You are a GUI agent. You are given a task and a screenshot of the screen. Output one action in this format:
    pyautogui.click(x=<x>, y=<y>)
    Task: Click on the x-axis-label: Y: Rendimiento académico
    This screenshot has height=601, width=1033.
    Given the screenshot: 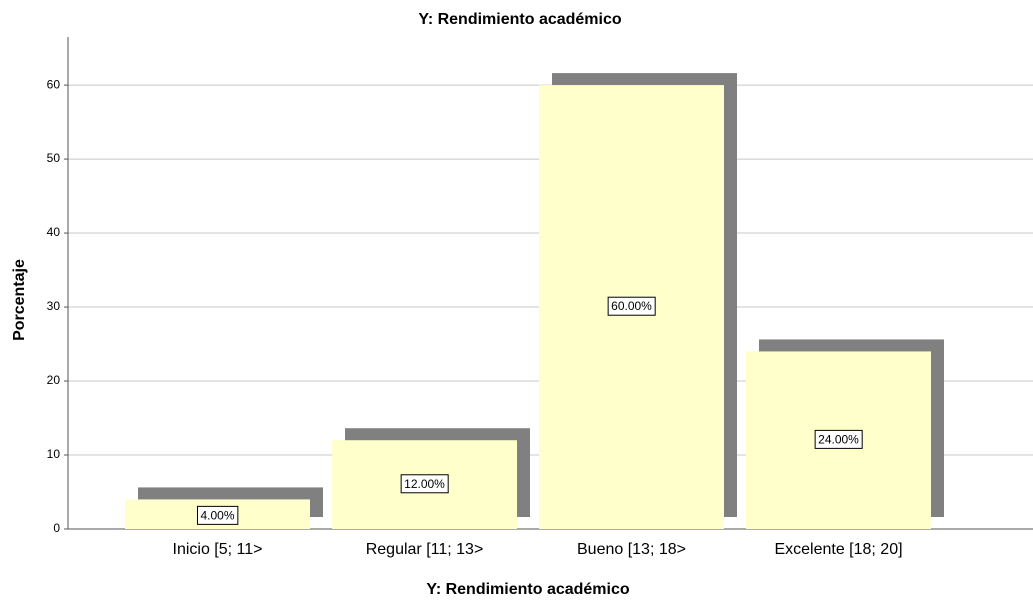 What is the action you would take?
    pyautogui.click(x=528, y=589)
    